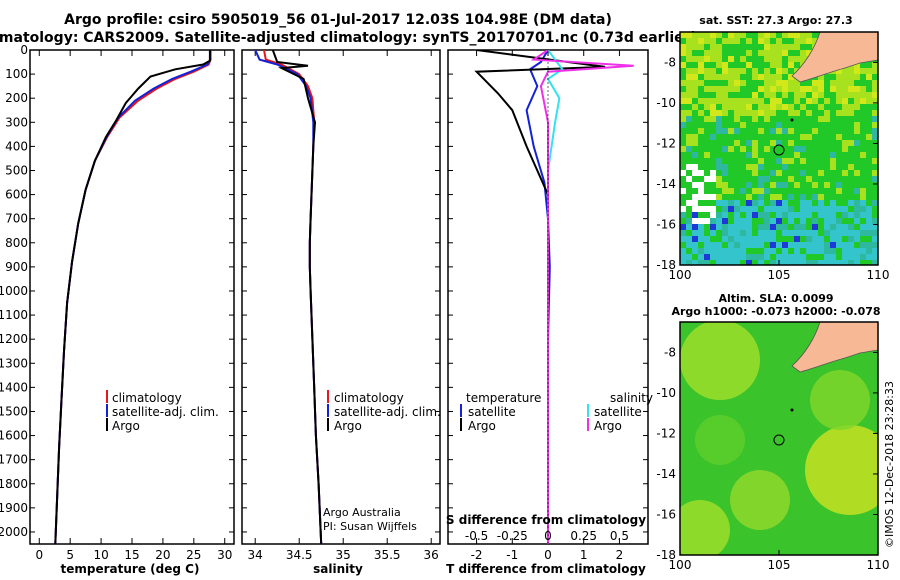 Image resolution: width=900 pixels, height=580 pixels. What do you see at coordinates (680, 275) in the screenshot?
I see `map-x-tick-label: 100` at bounding box center [680, 275].